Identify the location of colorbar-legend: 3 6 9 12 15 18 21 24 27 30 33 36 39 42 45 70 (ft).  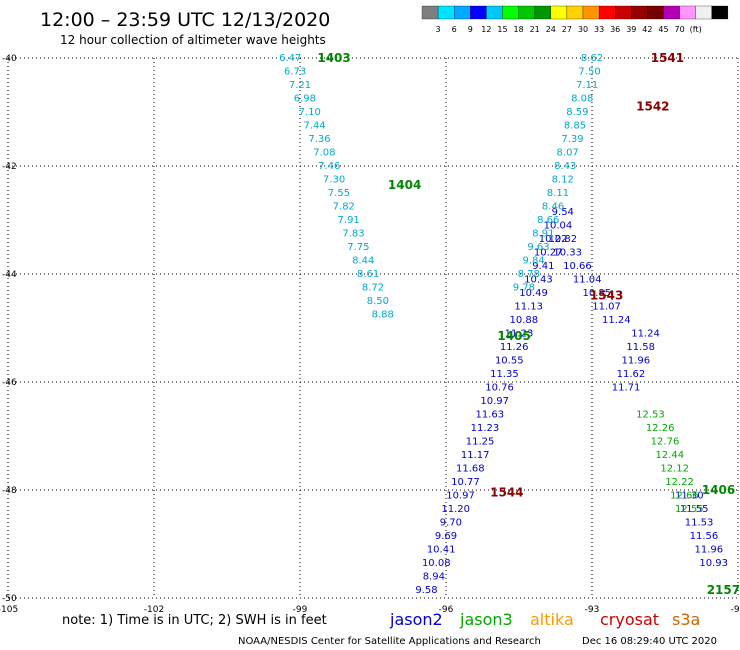
(575, 19).